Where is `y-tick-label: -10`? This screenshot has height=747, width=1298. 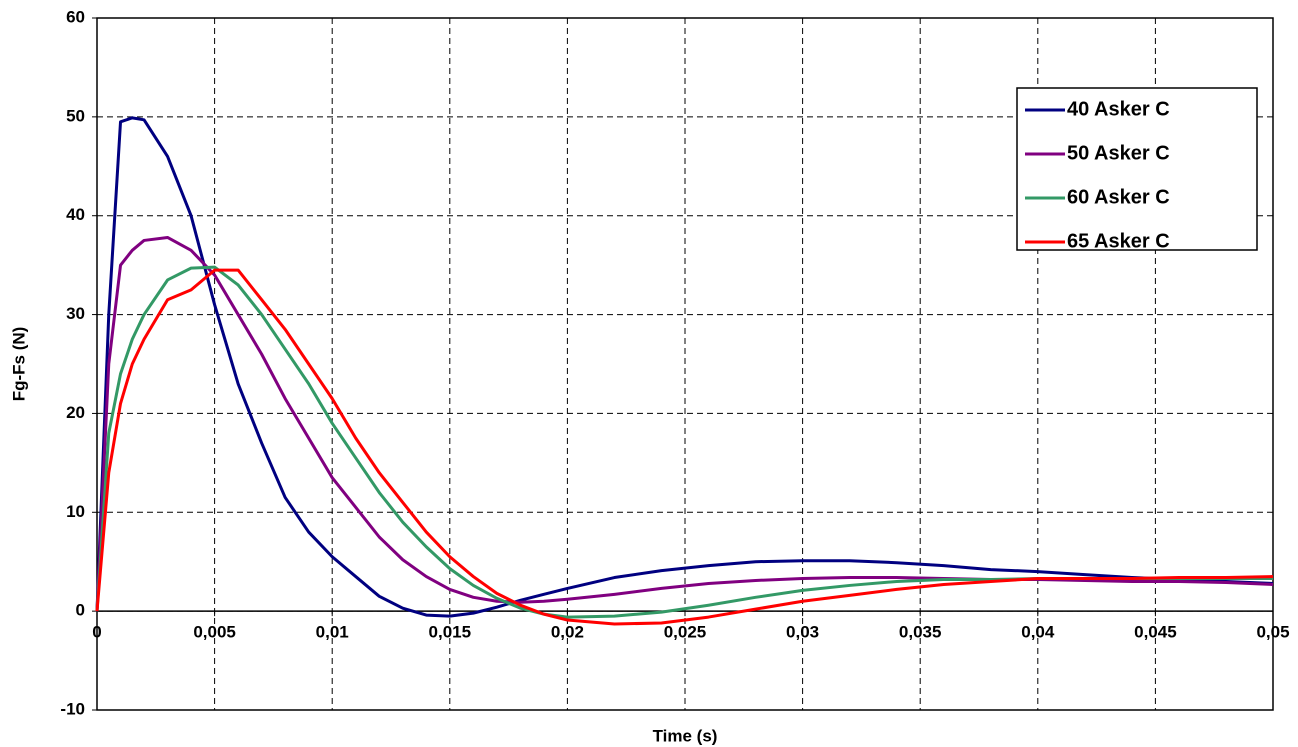
y-tick-label: -10 is located at coordinates (72, 708).